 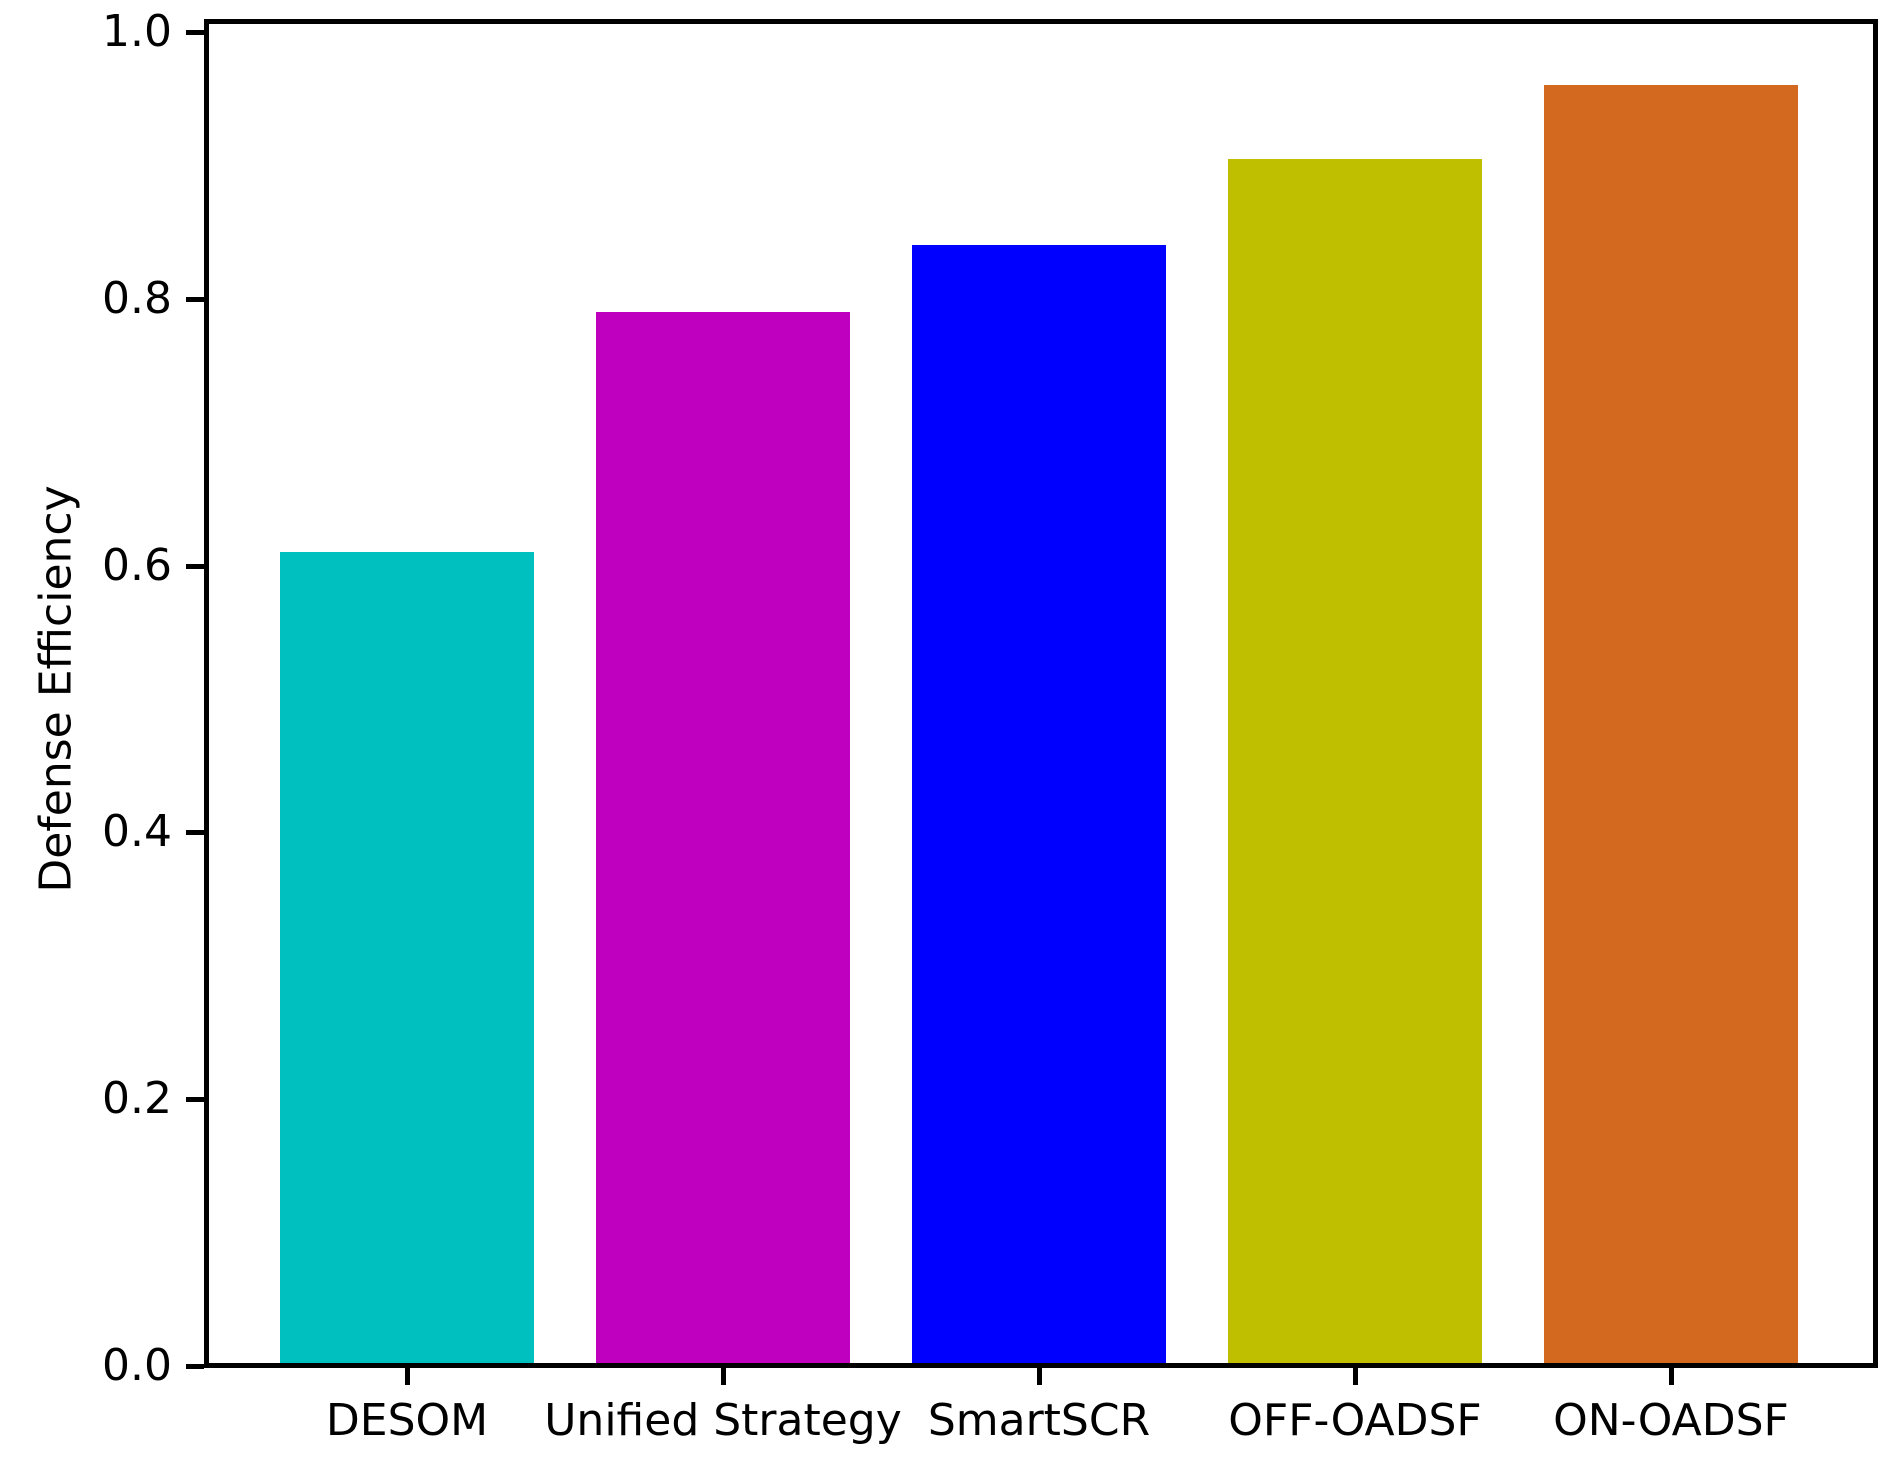 What do you see at coordinates (1355, 763) in the screenshot?
I see `bar-off-oadsf` at bounding box center [1355, 763].